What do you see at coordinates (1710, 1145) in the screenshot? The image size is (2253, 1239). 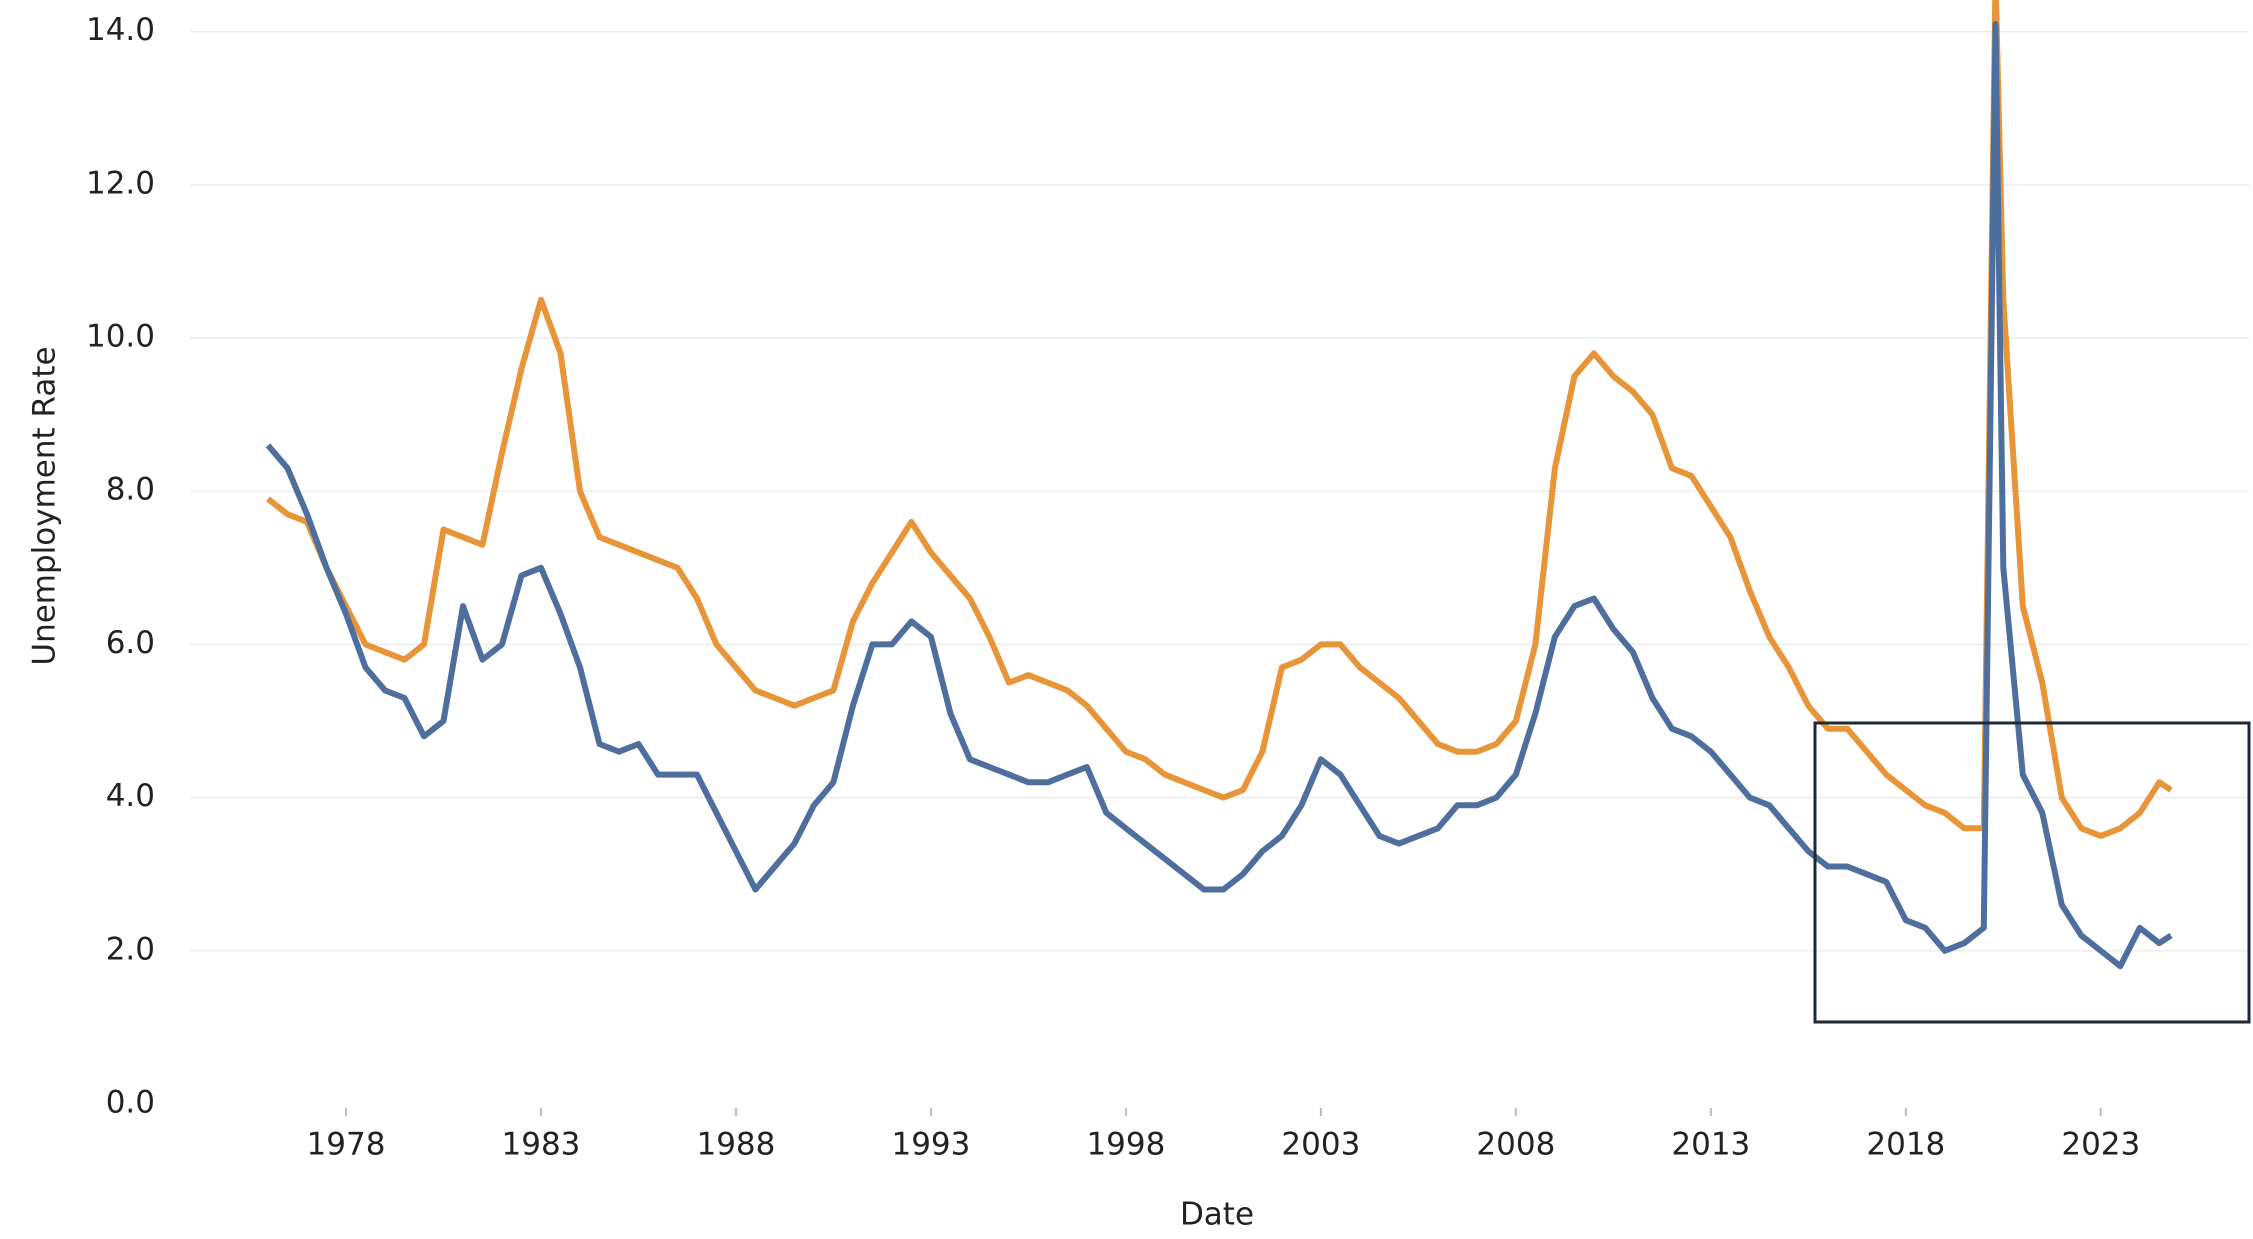 I see `x-tick-label: 2013` at bounding box center [1710, 1145].